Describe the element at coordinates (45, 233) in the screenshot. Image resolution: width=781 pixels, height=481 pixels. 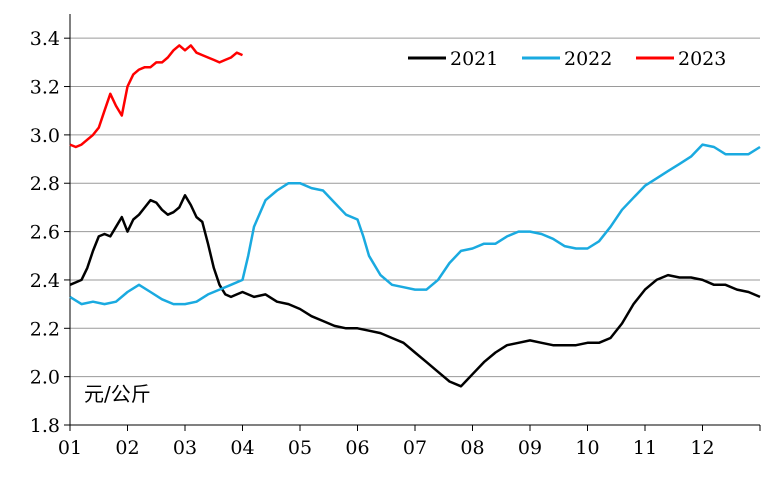
I see `y-tick-label: 2.6` at that location.